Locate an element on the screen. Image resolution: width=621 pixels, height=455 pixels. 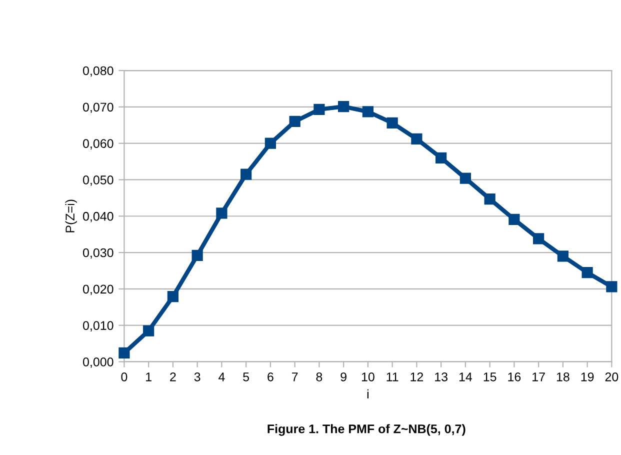
x-tick-label: 1 is located at coordinates (149, 377).